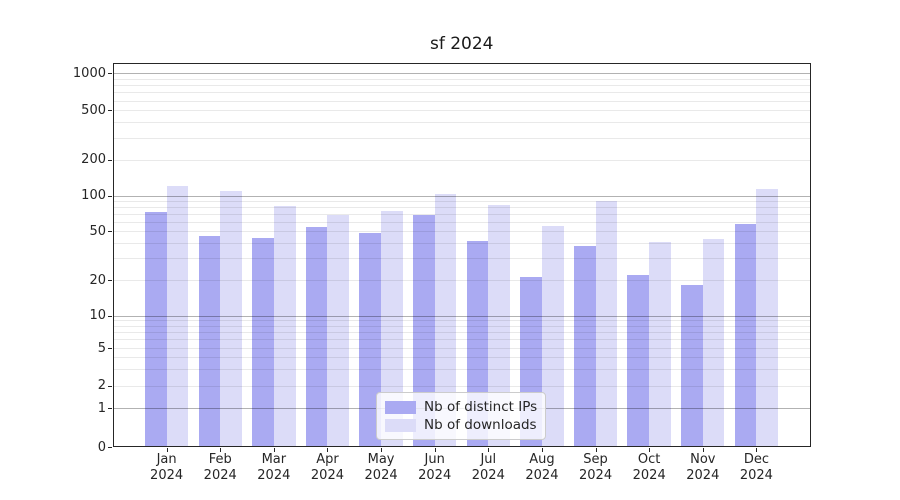 The image size is (900, 500). Describe the element at coordinates (703, 459) in the screenshot. I see `x-tick-month: Nov` at that location.